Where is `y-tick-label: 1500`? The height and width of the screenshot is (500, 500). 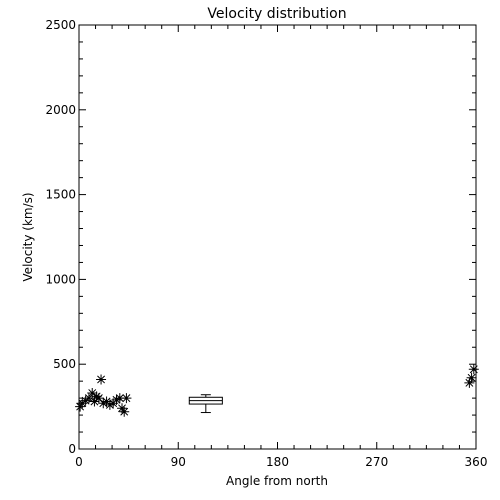 y-tick-label: 1500 is located at coordinates (60, 195).